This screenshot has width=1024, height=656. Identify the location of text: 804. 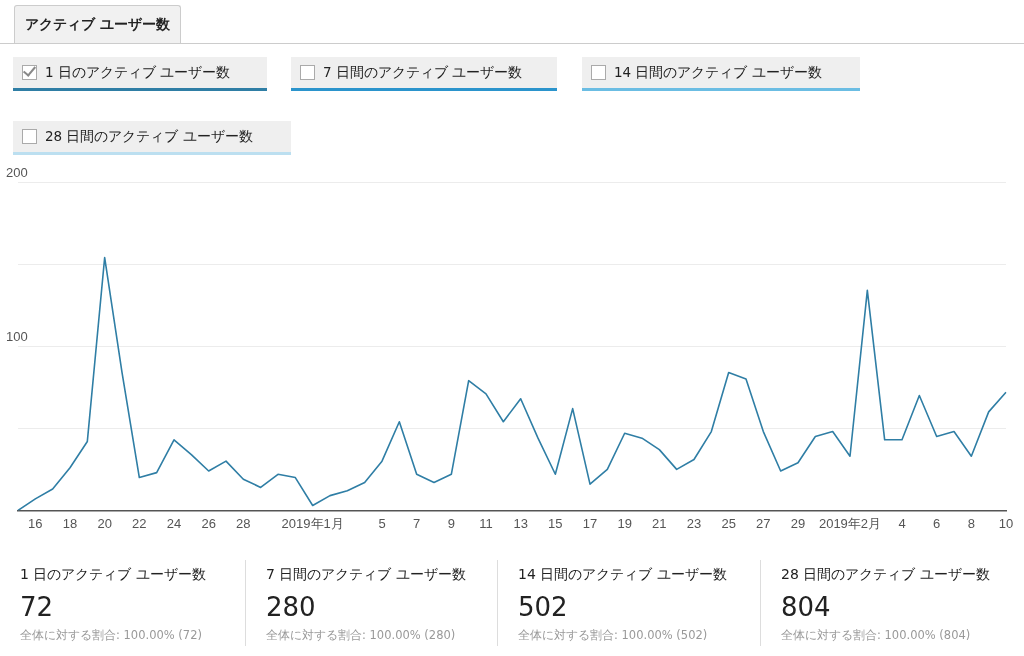
(806, 607).